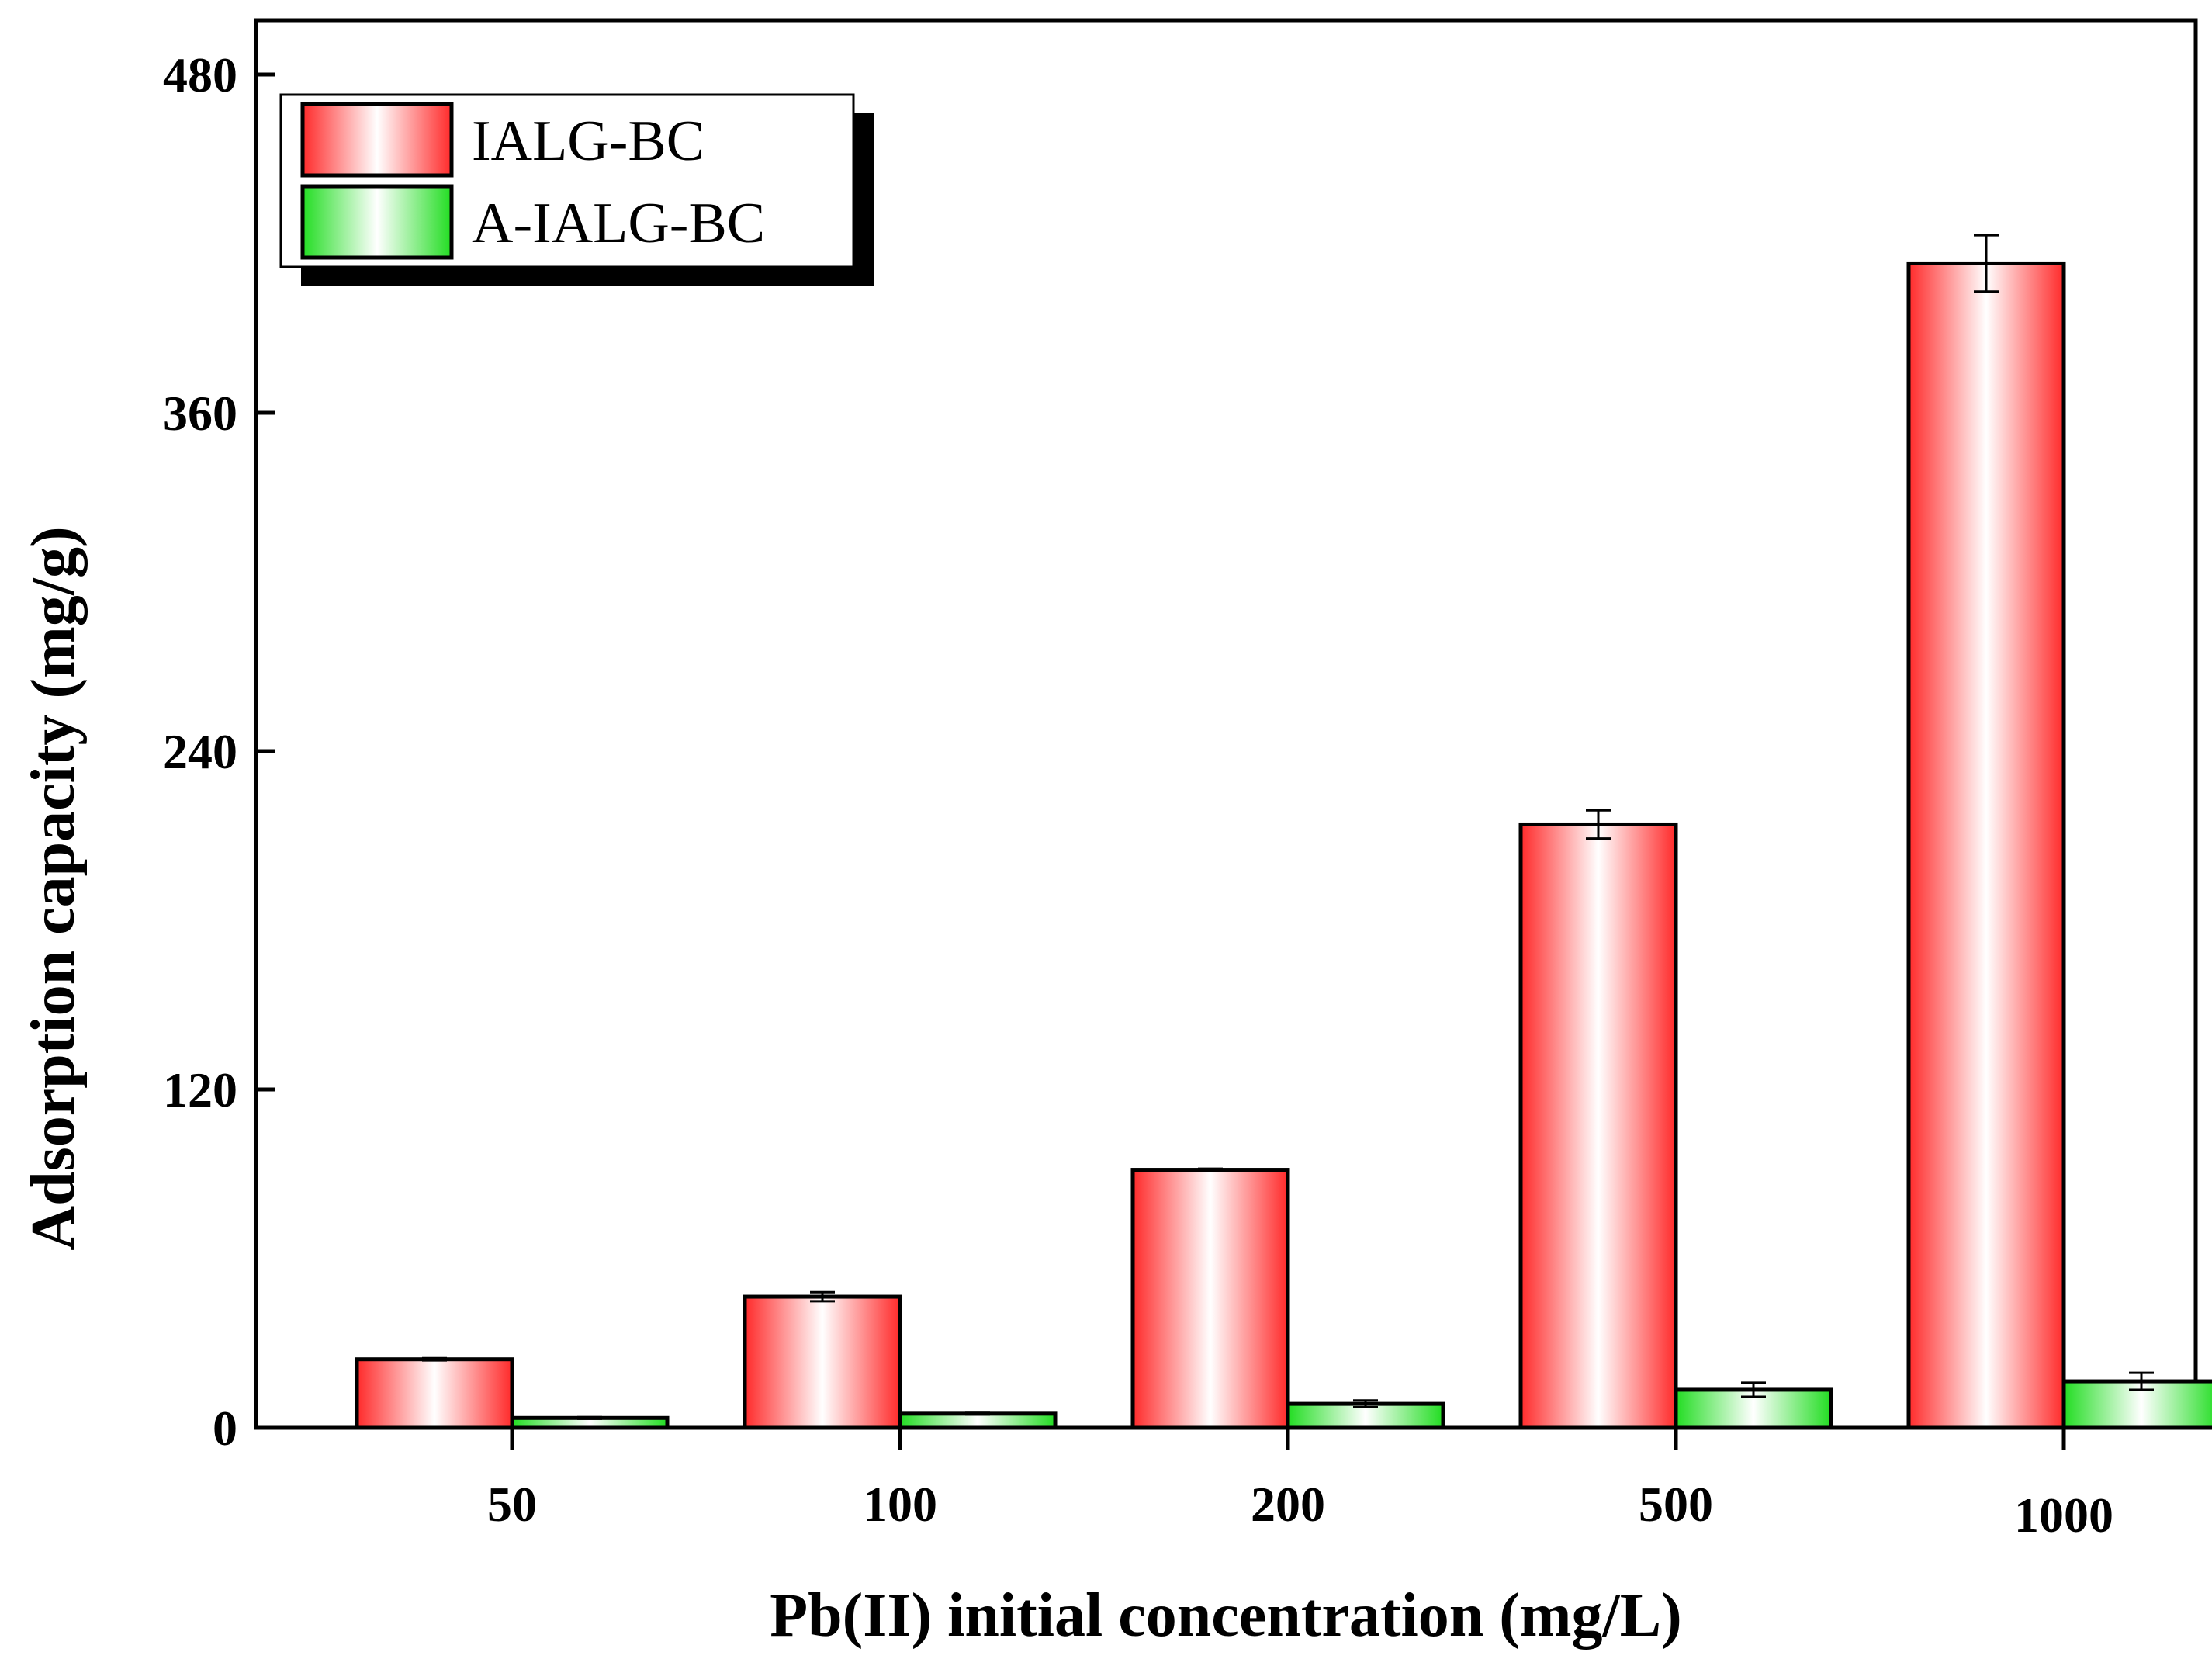 Image resolution: width=2212 pixels, height=1666 pixels. What do you see at coordinates (200, 1089) in the screenshot?
I see `y-tick-label: 120` at bounding box center [200, 1089].